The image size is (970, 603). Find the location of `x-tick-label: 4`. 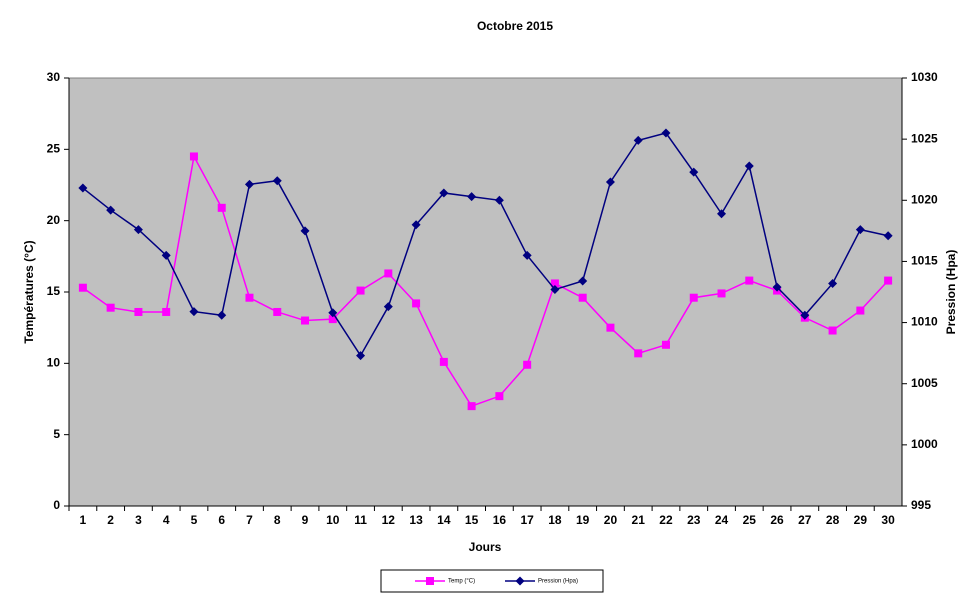

x-tick-label: 4 is located at coordinates (166, 520).